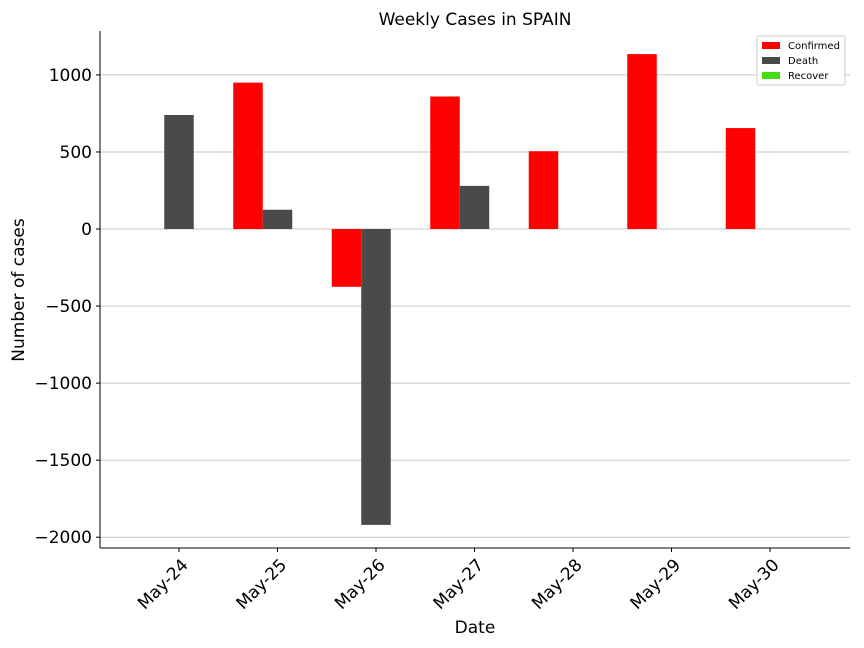 This screenshot has height=648, width=864. Describe the element at coordinates (754, 584) in the screenshot. I see `x-tick-label: May-30` at that location.